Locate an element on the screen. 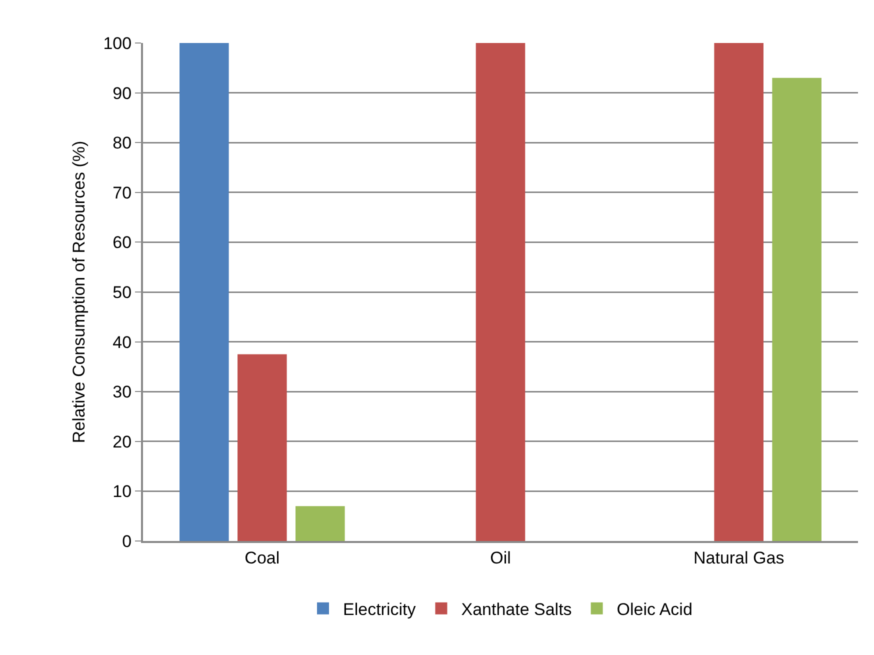  legend-label: Xanthate Salts is located at coordinates (516, 609).